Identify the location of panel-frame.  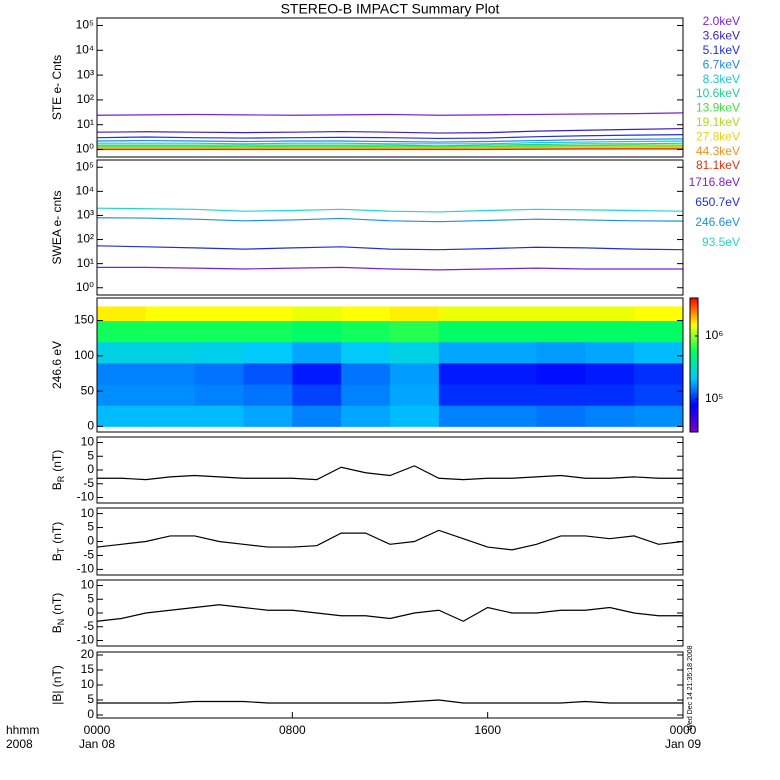
(390, 227).